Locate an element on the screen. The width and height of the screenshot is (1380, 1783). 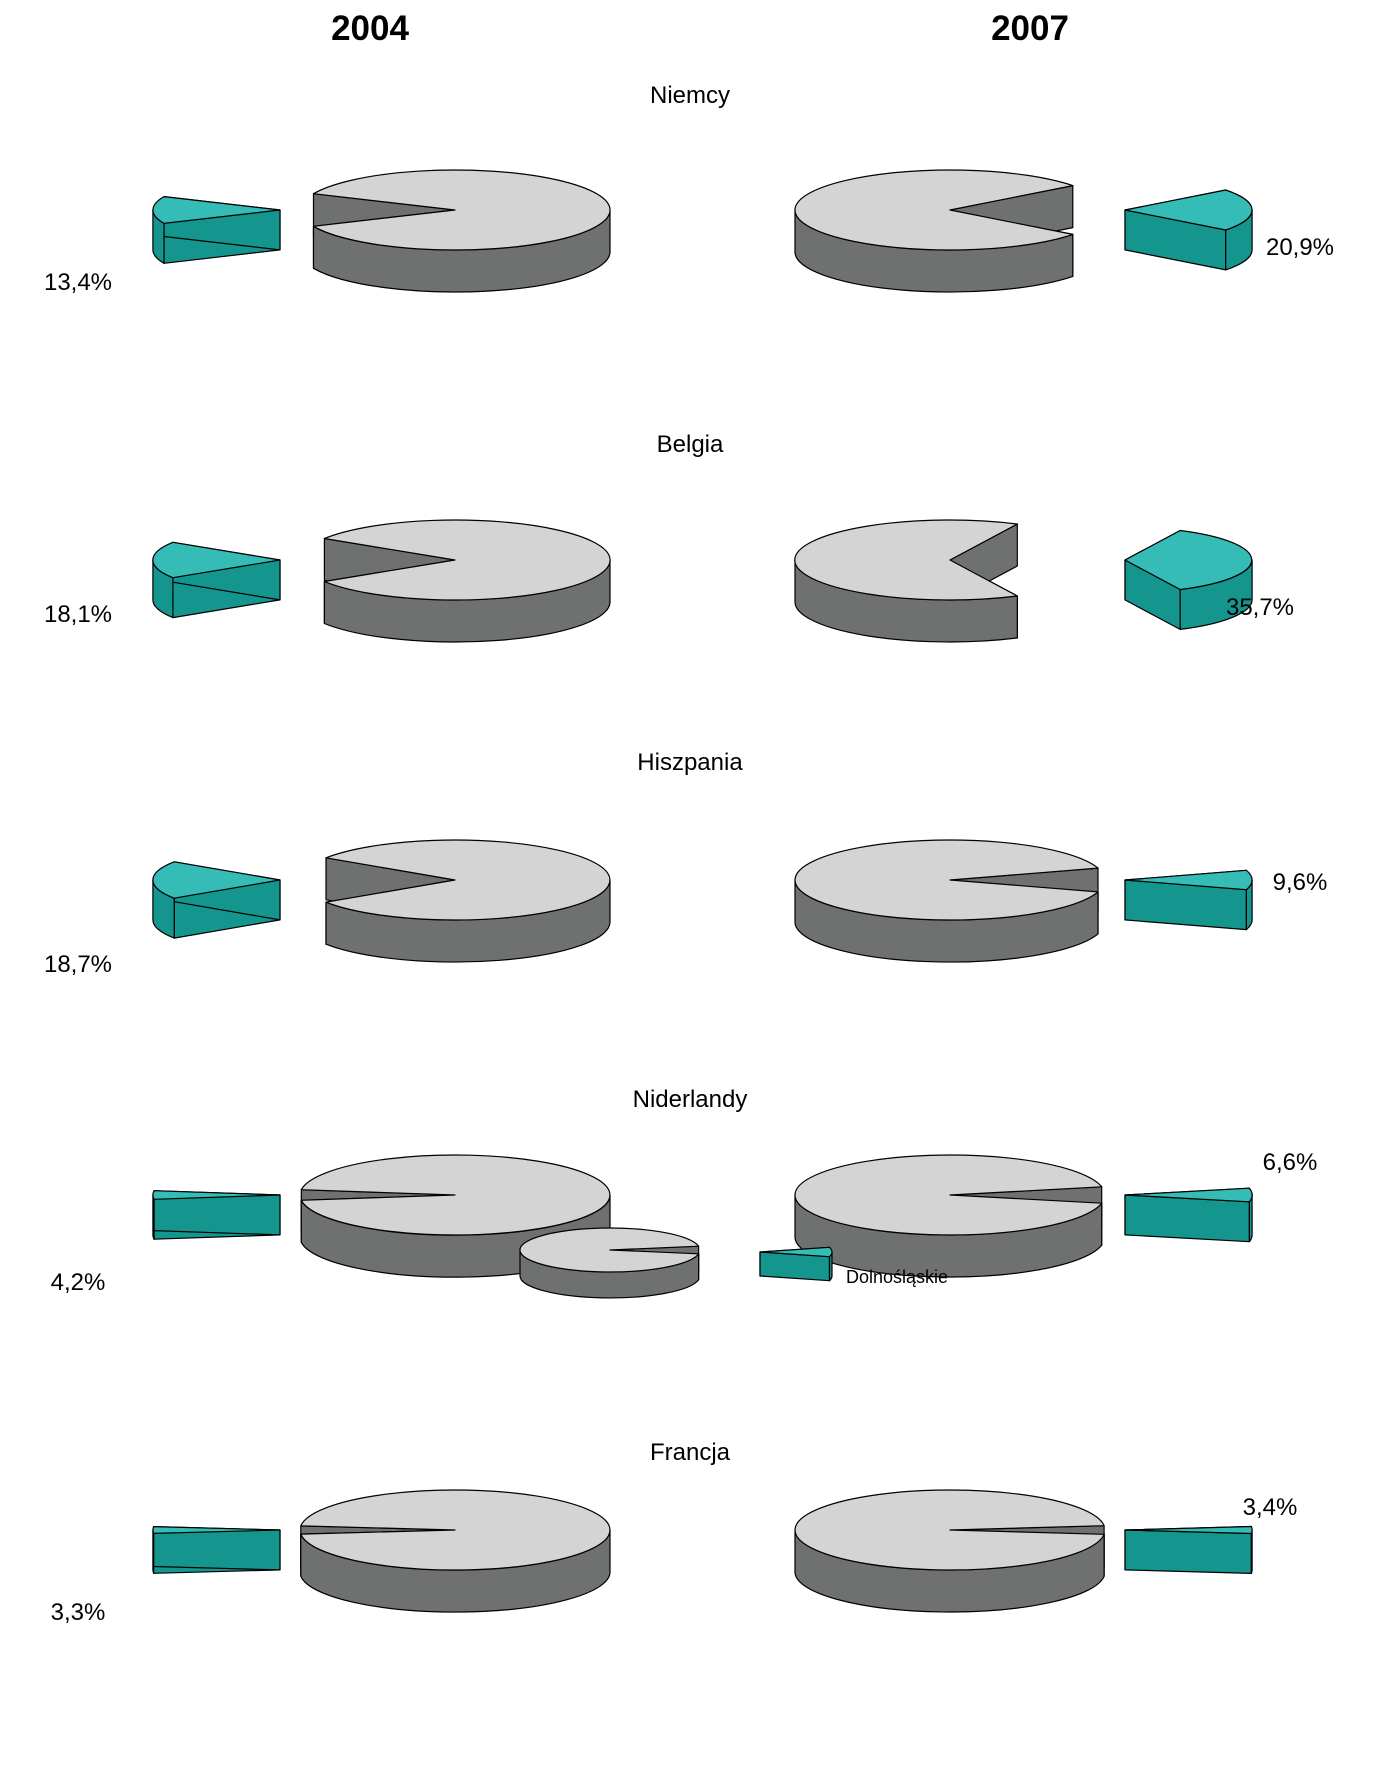
data-label: 20,9% is located at coordinates (1300, 247).